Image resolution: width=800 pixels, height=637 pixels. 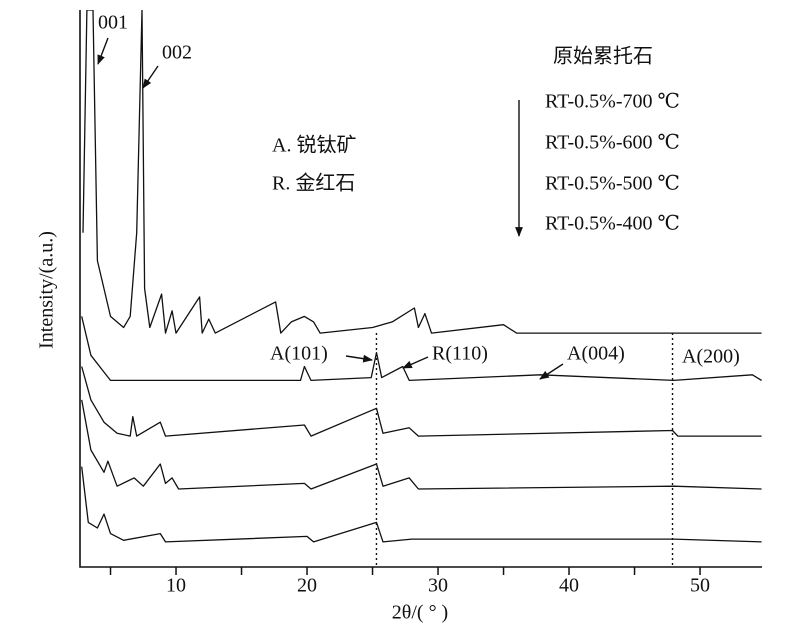 What do you see at coordinates (415, 362) in the screenshot?
I see `arrow-r110` at bounding box center [415, 362].